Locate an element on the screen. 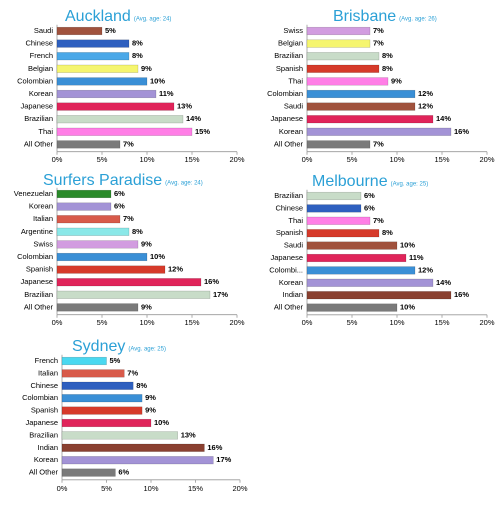 This screenshot has width=498, height=507. value-label: 9% is located at coordinates (146, 306).